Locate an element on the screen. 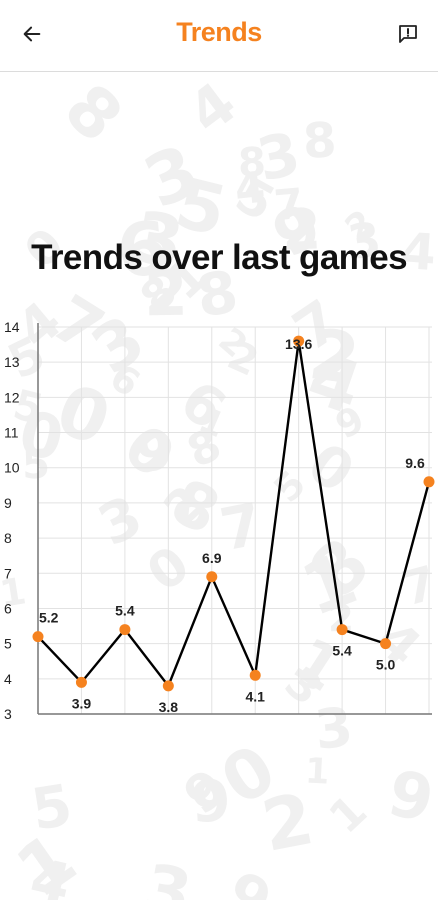 The height and width of the screenshot is (900, 438). data-label: 3.8 is located at coordinates (169, 707).